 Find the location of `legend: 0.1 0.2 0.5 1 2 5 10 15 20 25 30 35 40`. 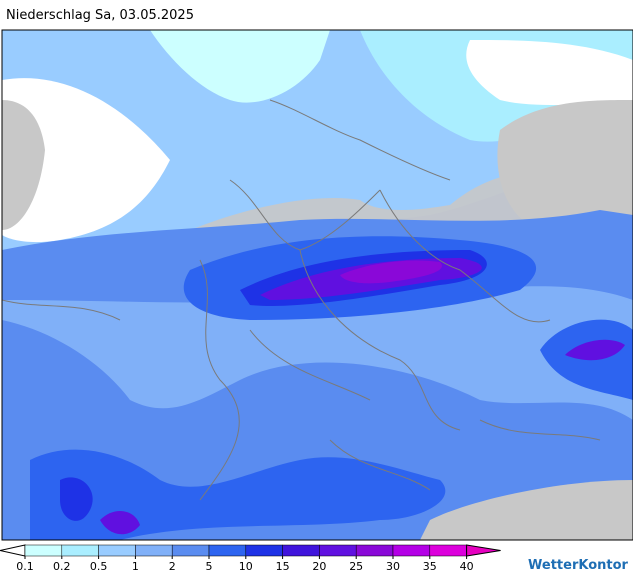

legend: 0.1 0.2 0.5 1 2 5 10 15 20 25 30 35 40 is located at coordinates (250, 558).